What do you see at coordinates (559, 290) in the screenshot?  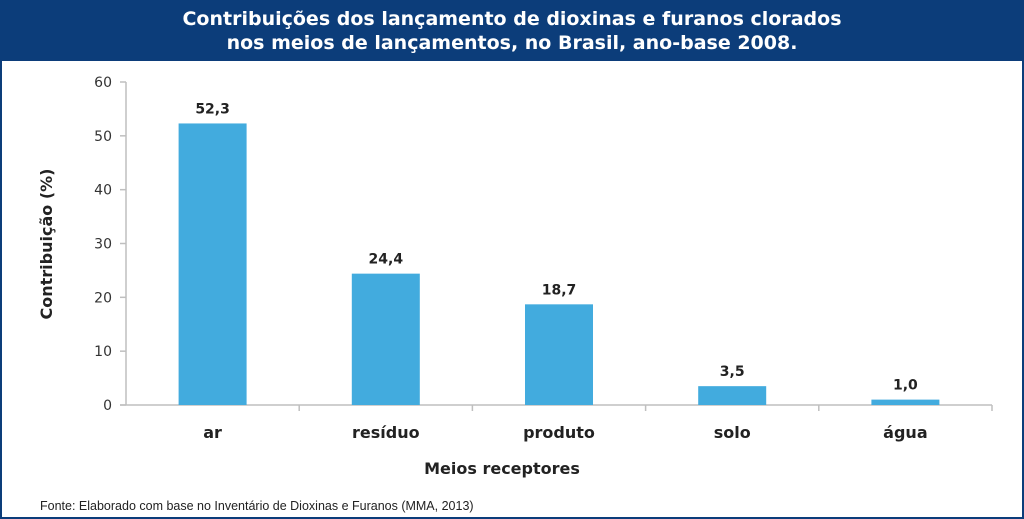 I see `data-label: 18,7` at bounding box center [559, 290].